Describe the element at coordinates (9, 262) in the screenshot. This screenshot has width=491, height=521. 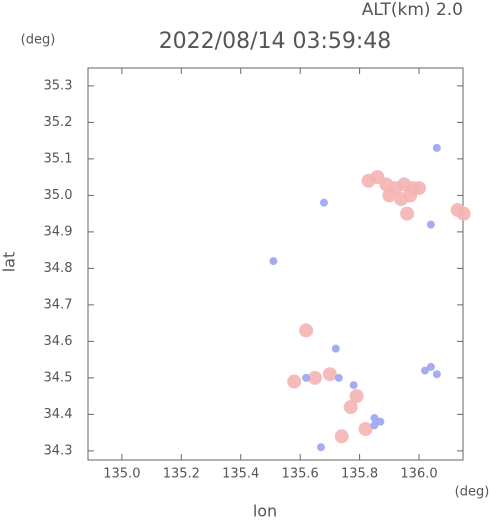
I see `y-axis-label: lat` at that location.